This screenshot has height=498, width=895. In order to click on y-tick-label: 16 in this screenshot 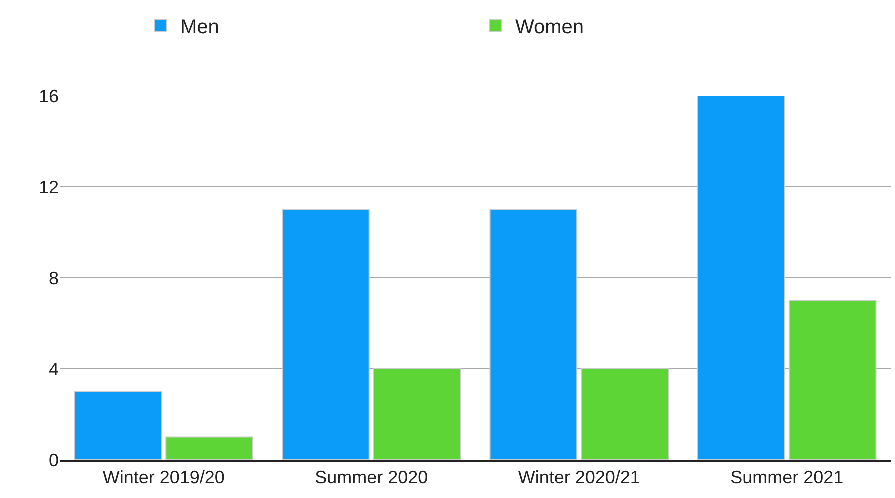, I will do `click(48, 96)`.